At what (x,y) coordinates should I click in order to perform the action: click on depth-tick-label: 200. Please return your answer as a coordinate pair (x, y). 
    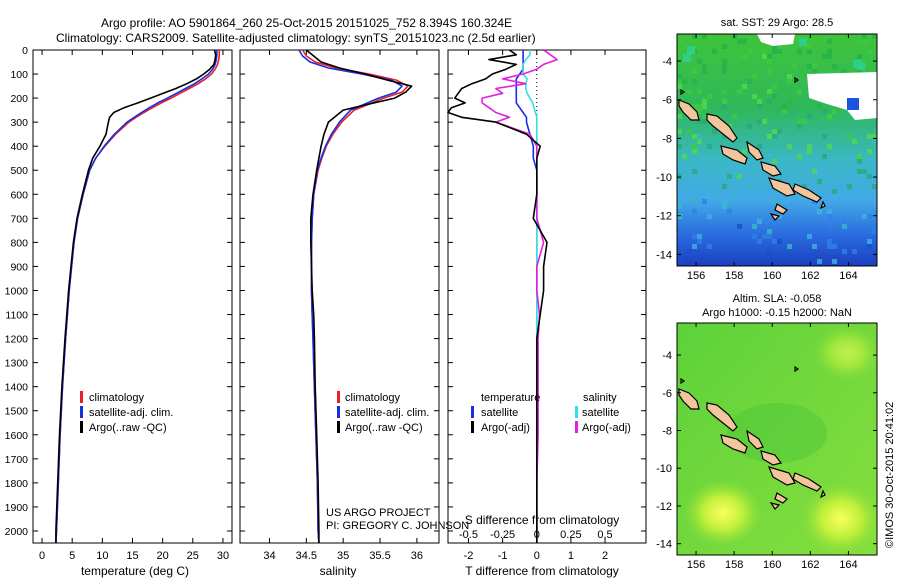
    Looking at the image, I should click on (19, 99).